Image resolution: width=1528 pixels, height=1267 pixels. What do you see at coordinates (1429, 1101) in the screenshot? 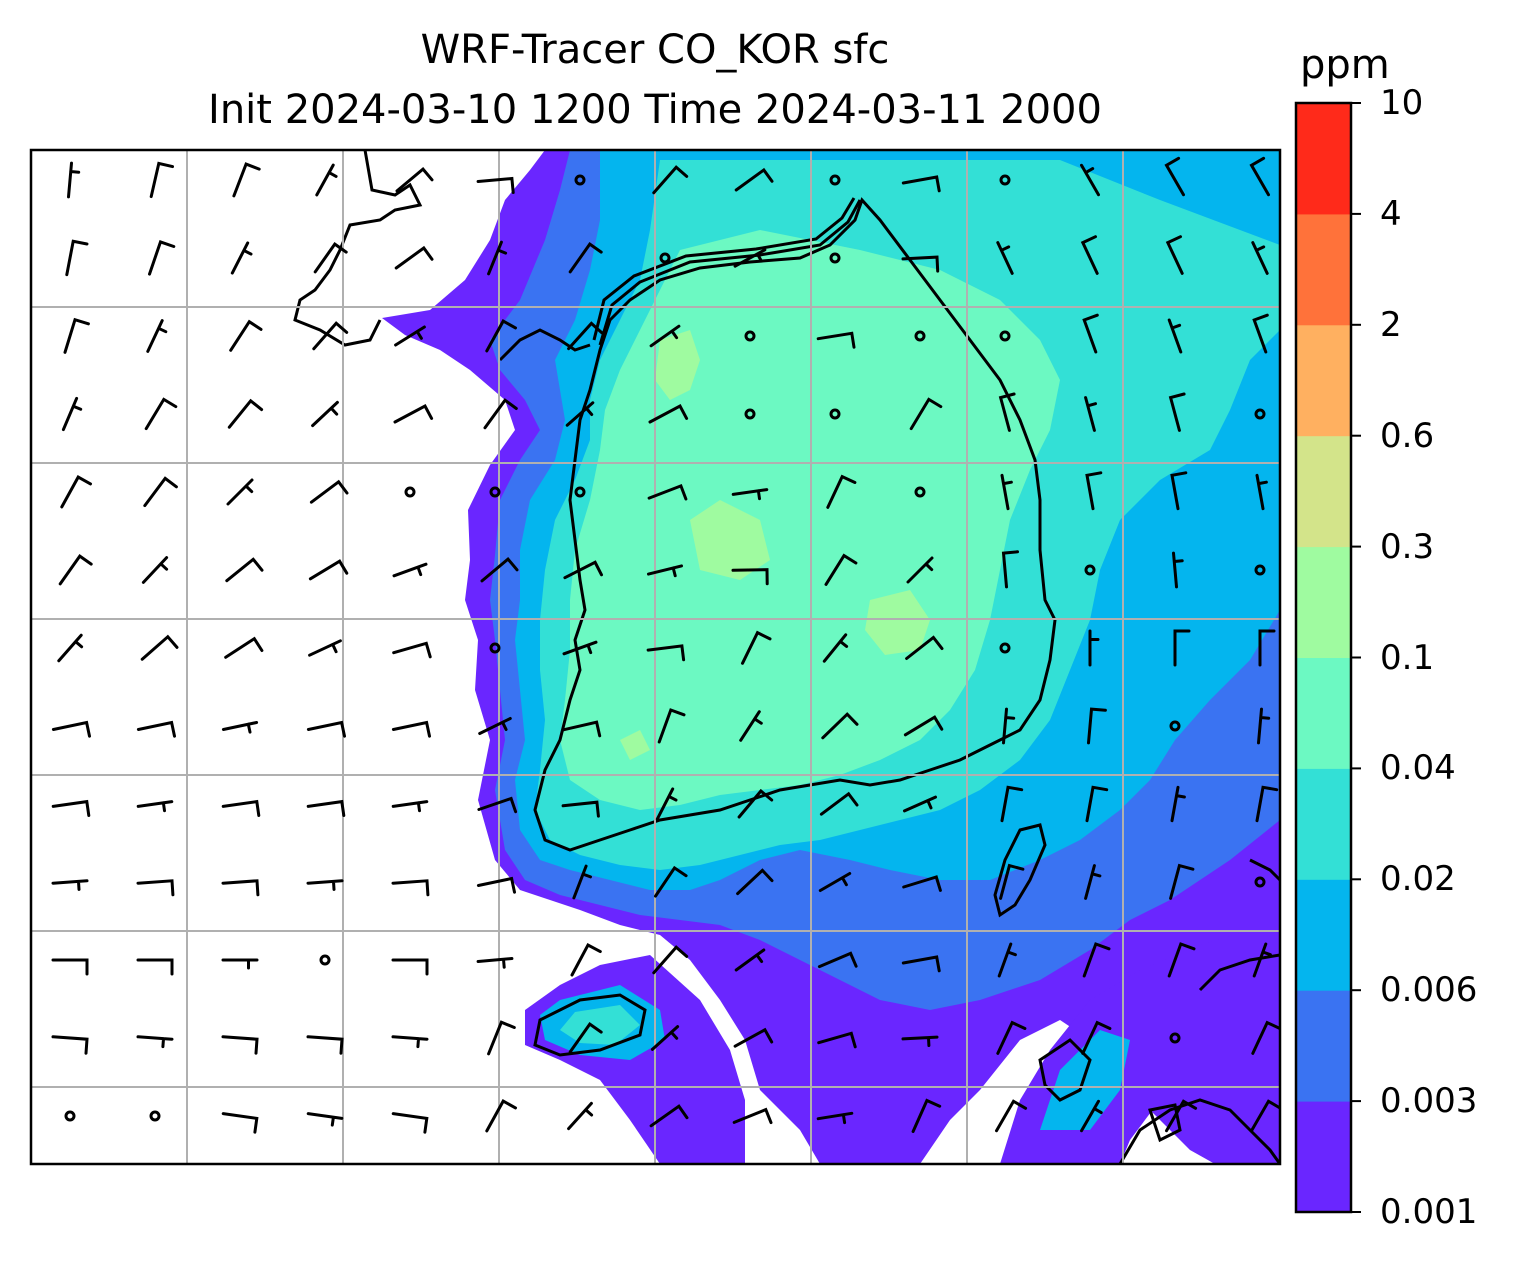
I see `colorbar-tick-label: 0.003` at bounding box center [1429, 1101].